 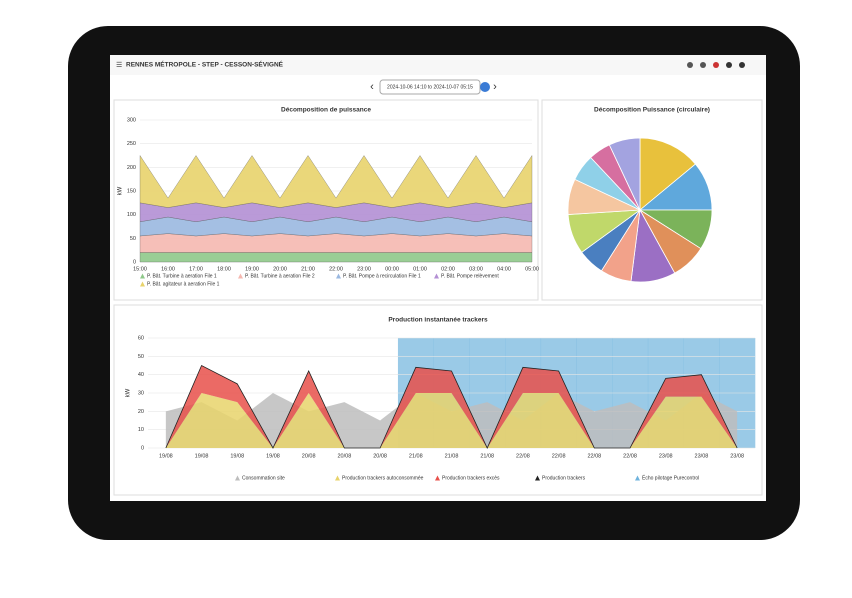 I want to click on legend-label: P. Bât. Turbine à aeration File 1, so click(x=182, y=276).